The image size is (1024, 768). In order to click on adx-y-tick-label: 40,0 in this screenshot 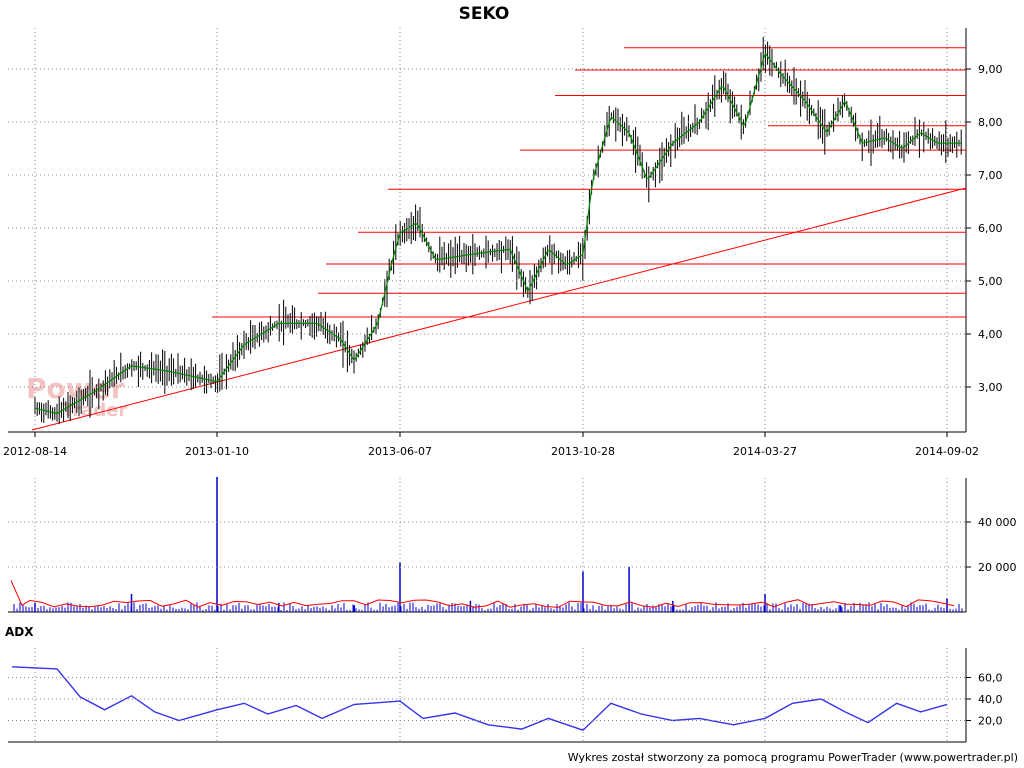, I will do `click(990, 699)`.